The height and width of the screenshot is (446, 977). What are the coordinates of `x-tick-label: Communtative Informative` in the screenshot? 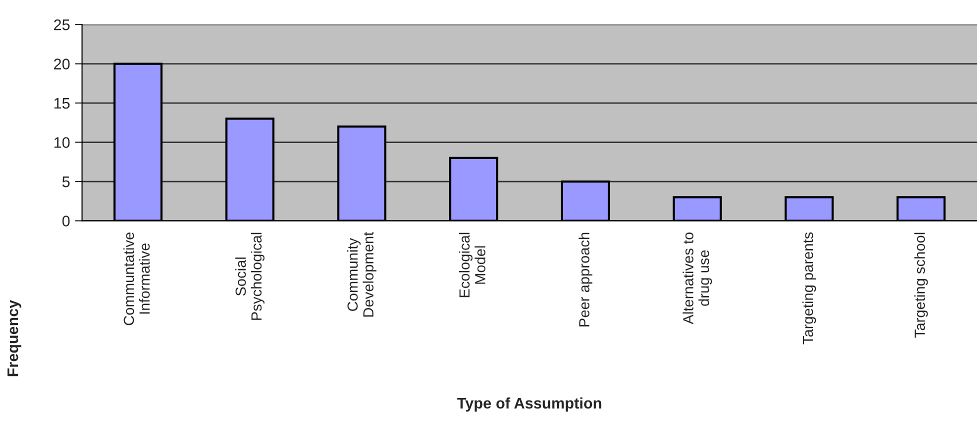 It's located at (136, 279).